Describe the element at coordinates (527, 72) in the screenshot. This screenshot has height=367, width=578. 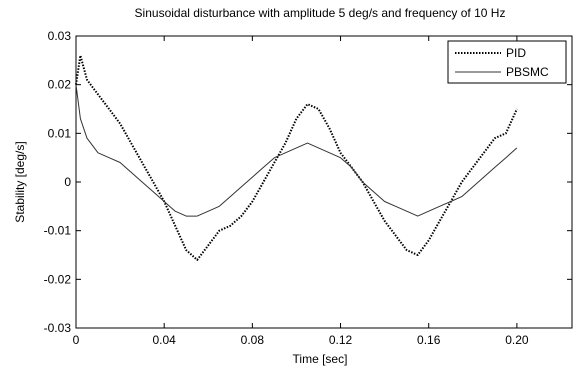
I see `legend-label-pbsmc: PBSMC` at that location.